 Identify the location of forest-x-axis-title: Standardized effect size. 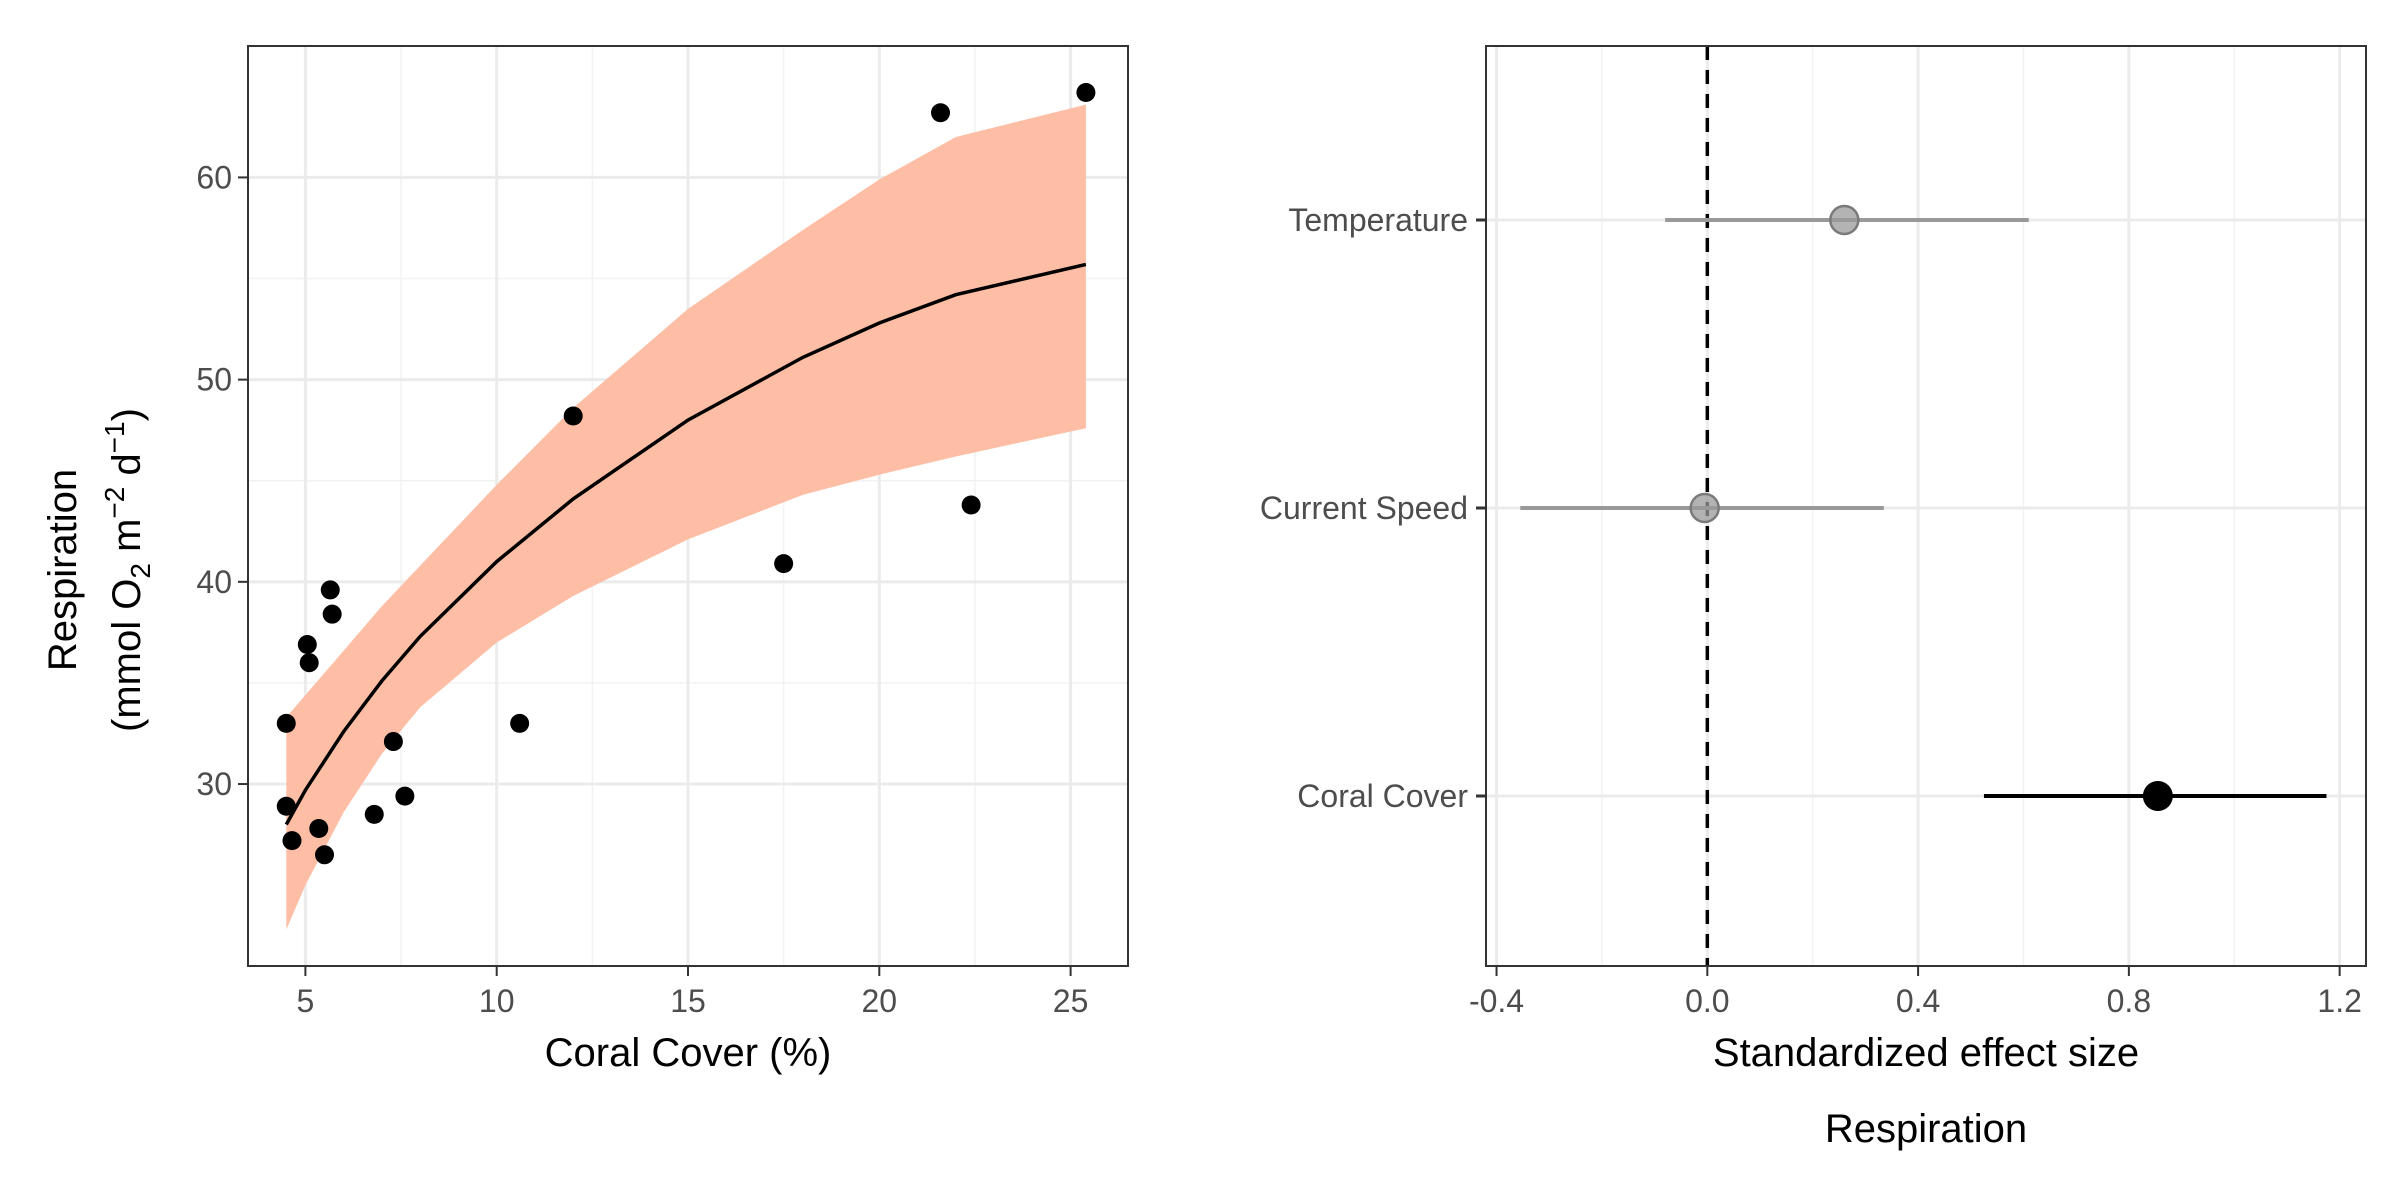
(1926, 1053).